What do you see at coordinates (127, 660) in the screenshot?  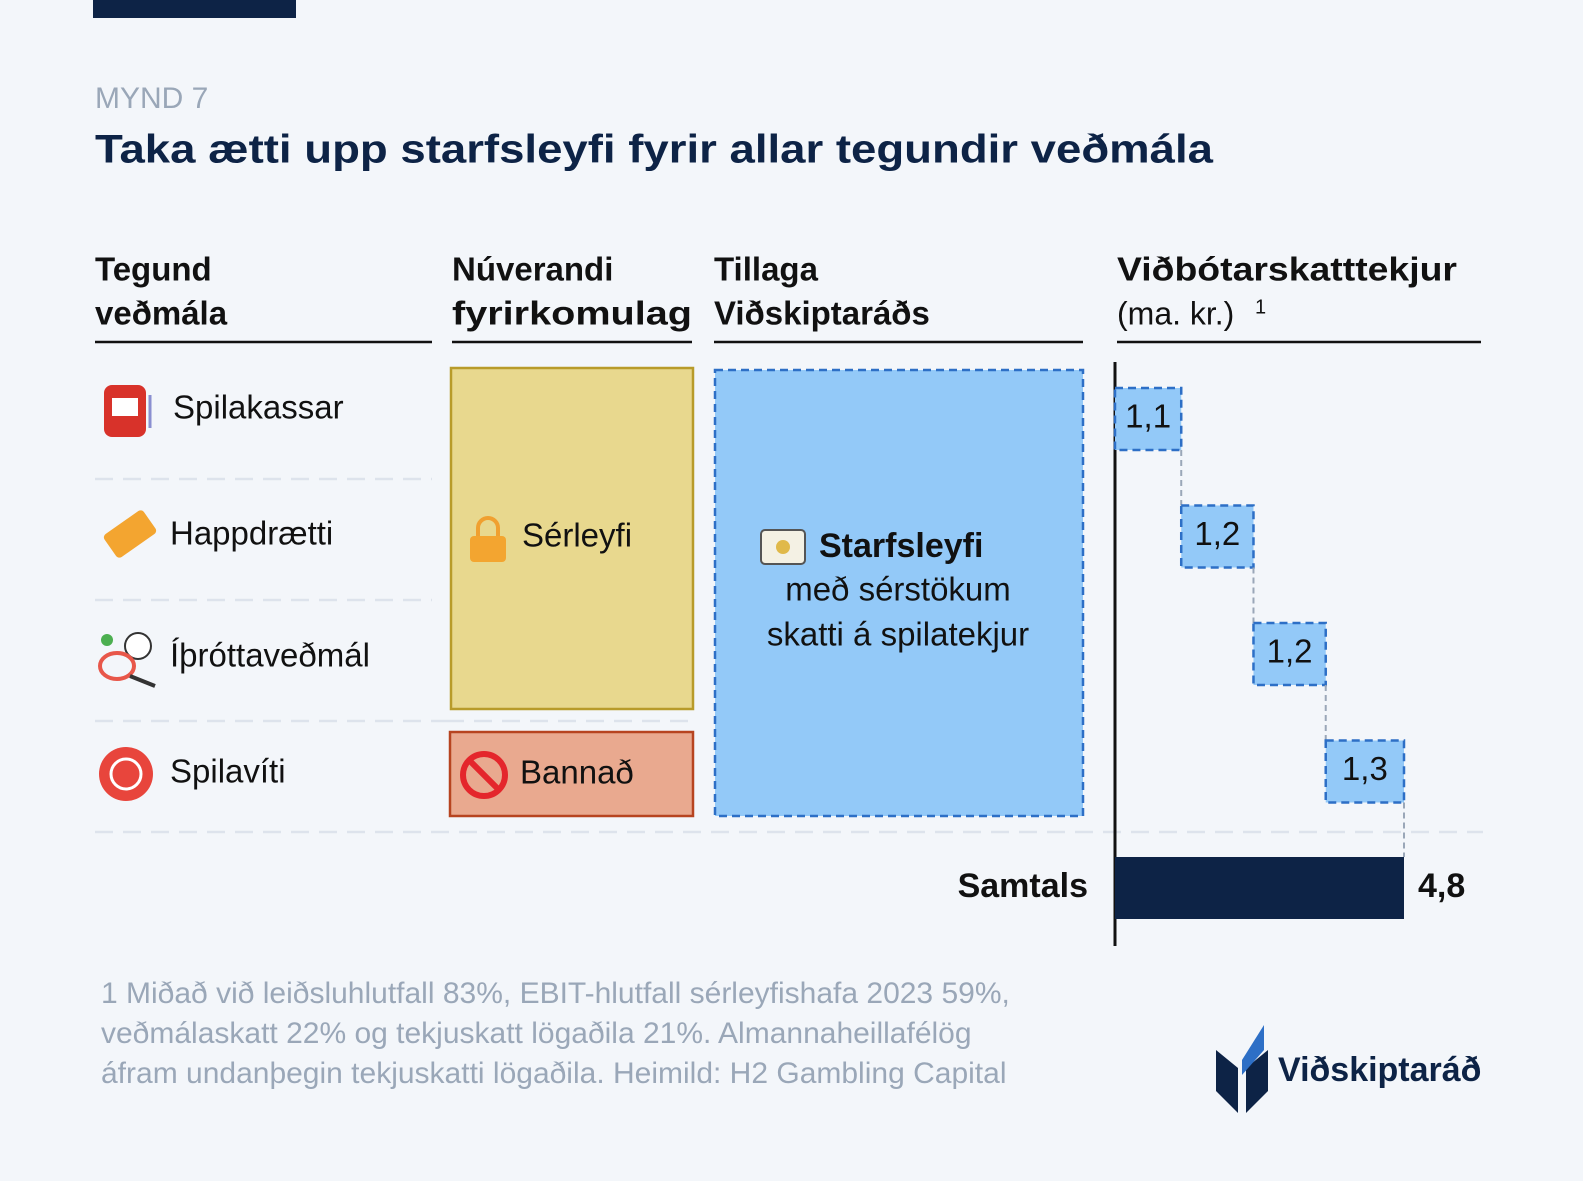 I see `icon-sports` at bounding box center [127, 660].